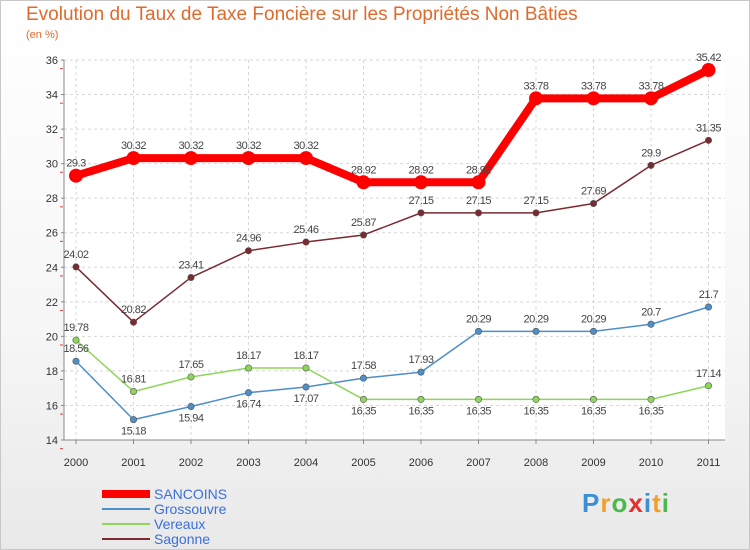  Describe the element at coordinates (52, 234) in the screenshot. I see `y-tick-label: 26` at that location.